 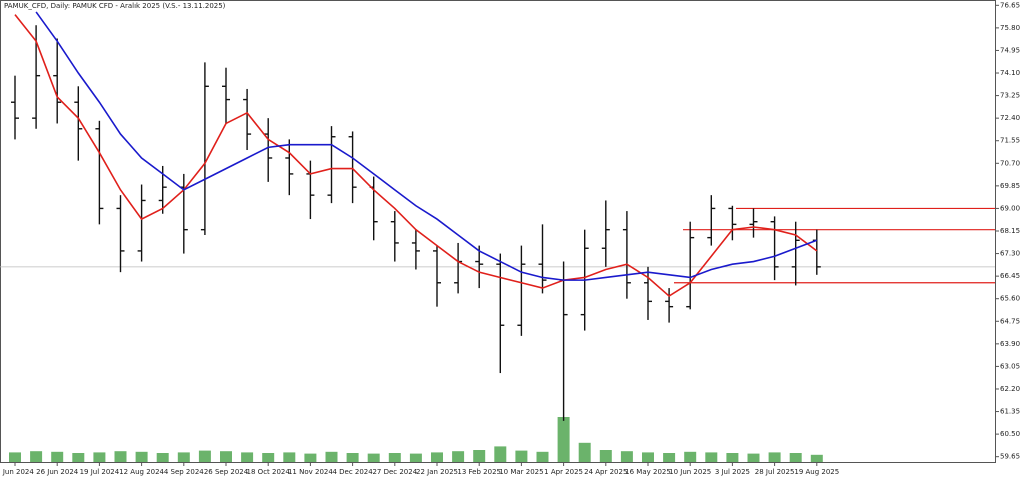 What do you see at coordinates (479, 472) in the screenshot?
I see `x-tick-label: 13 Feb 2025` at bounding box center [479, 472].